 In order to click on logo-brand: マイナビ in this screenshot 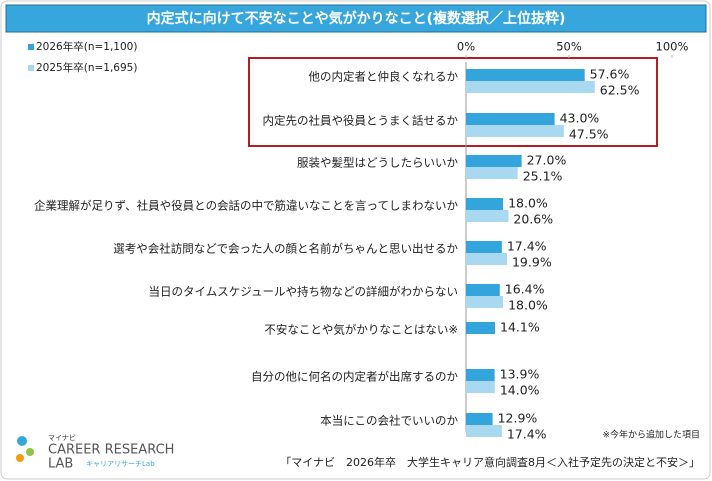, I will do `click(62, 437)`.